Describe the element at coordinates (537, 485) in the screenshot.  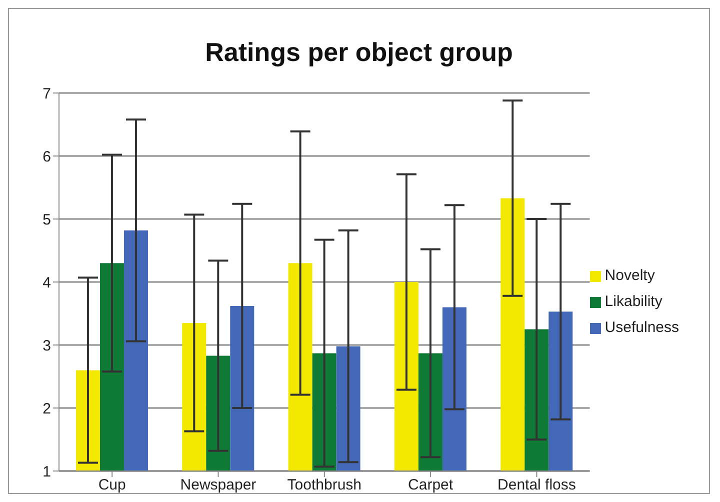
I see `x-tick-label: Dental floss` at that location.